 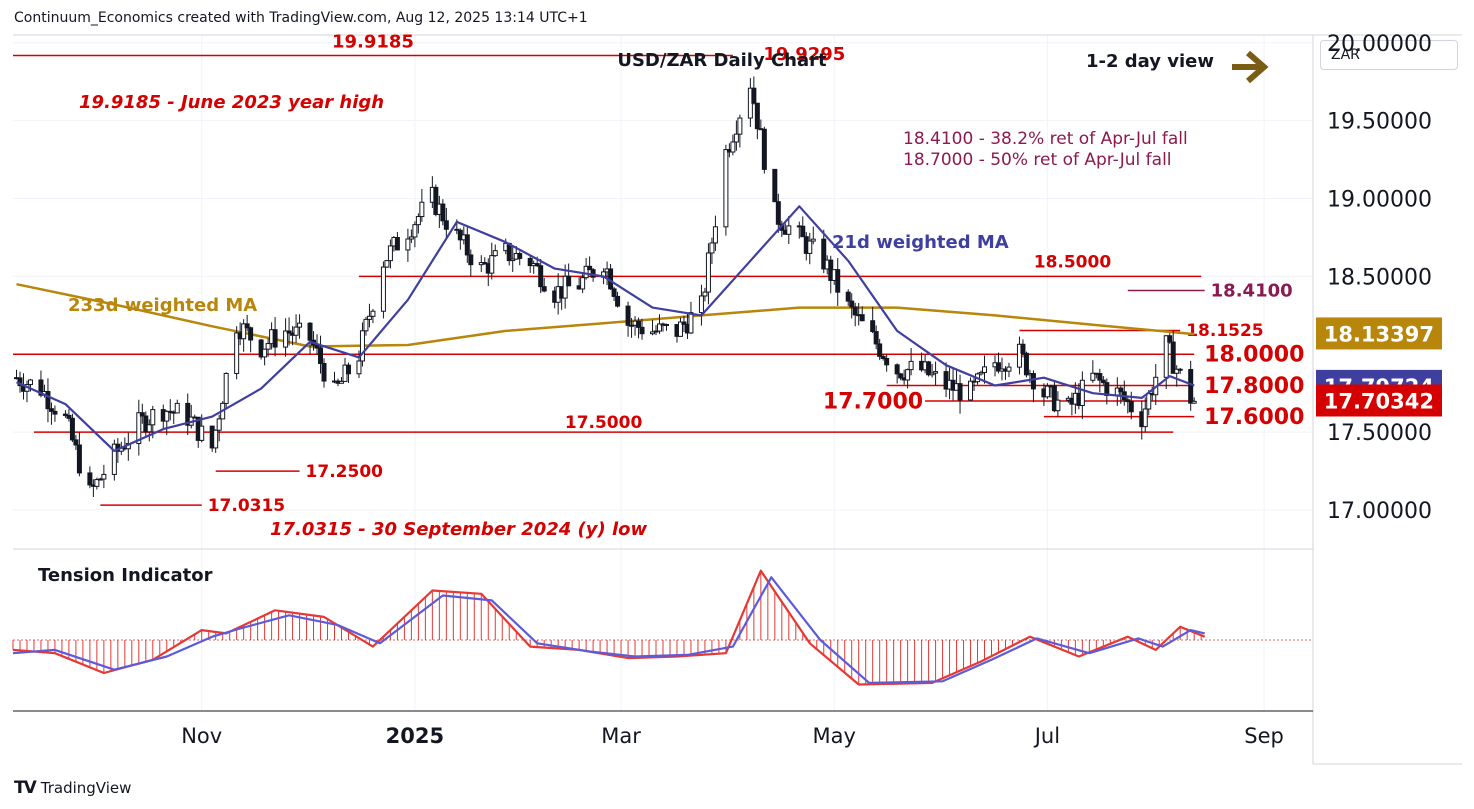 I want to click on ma233-path, so click(x=605, y=315).